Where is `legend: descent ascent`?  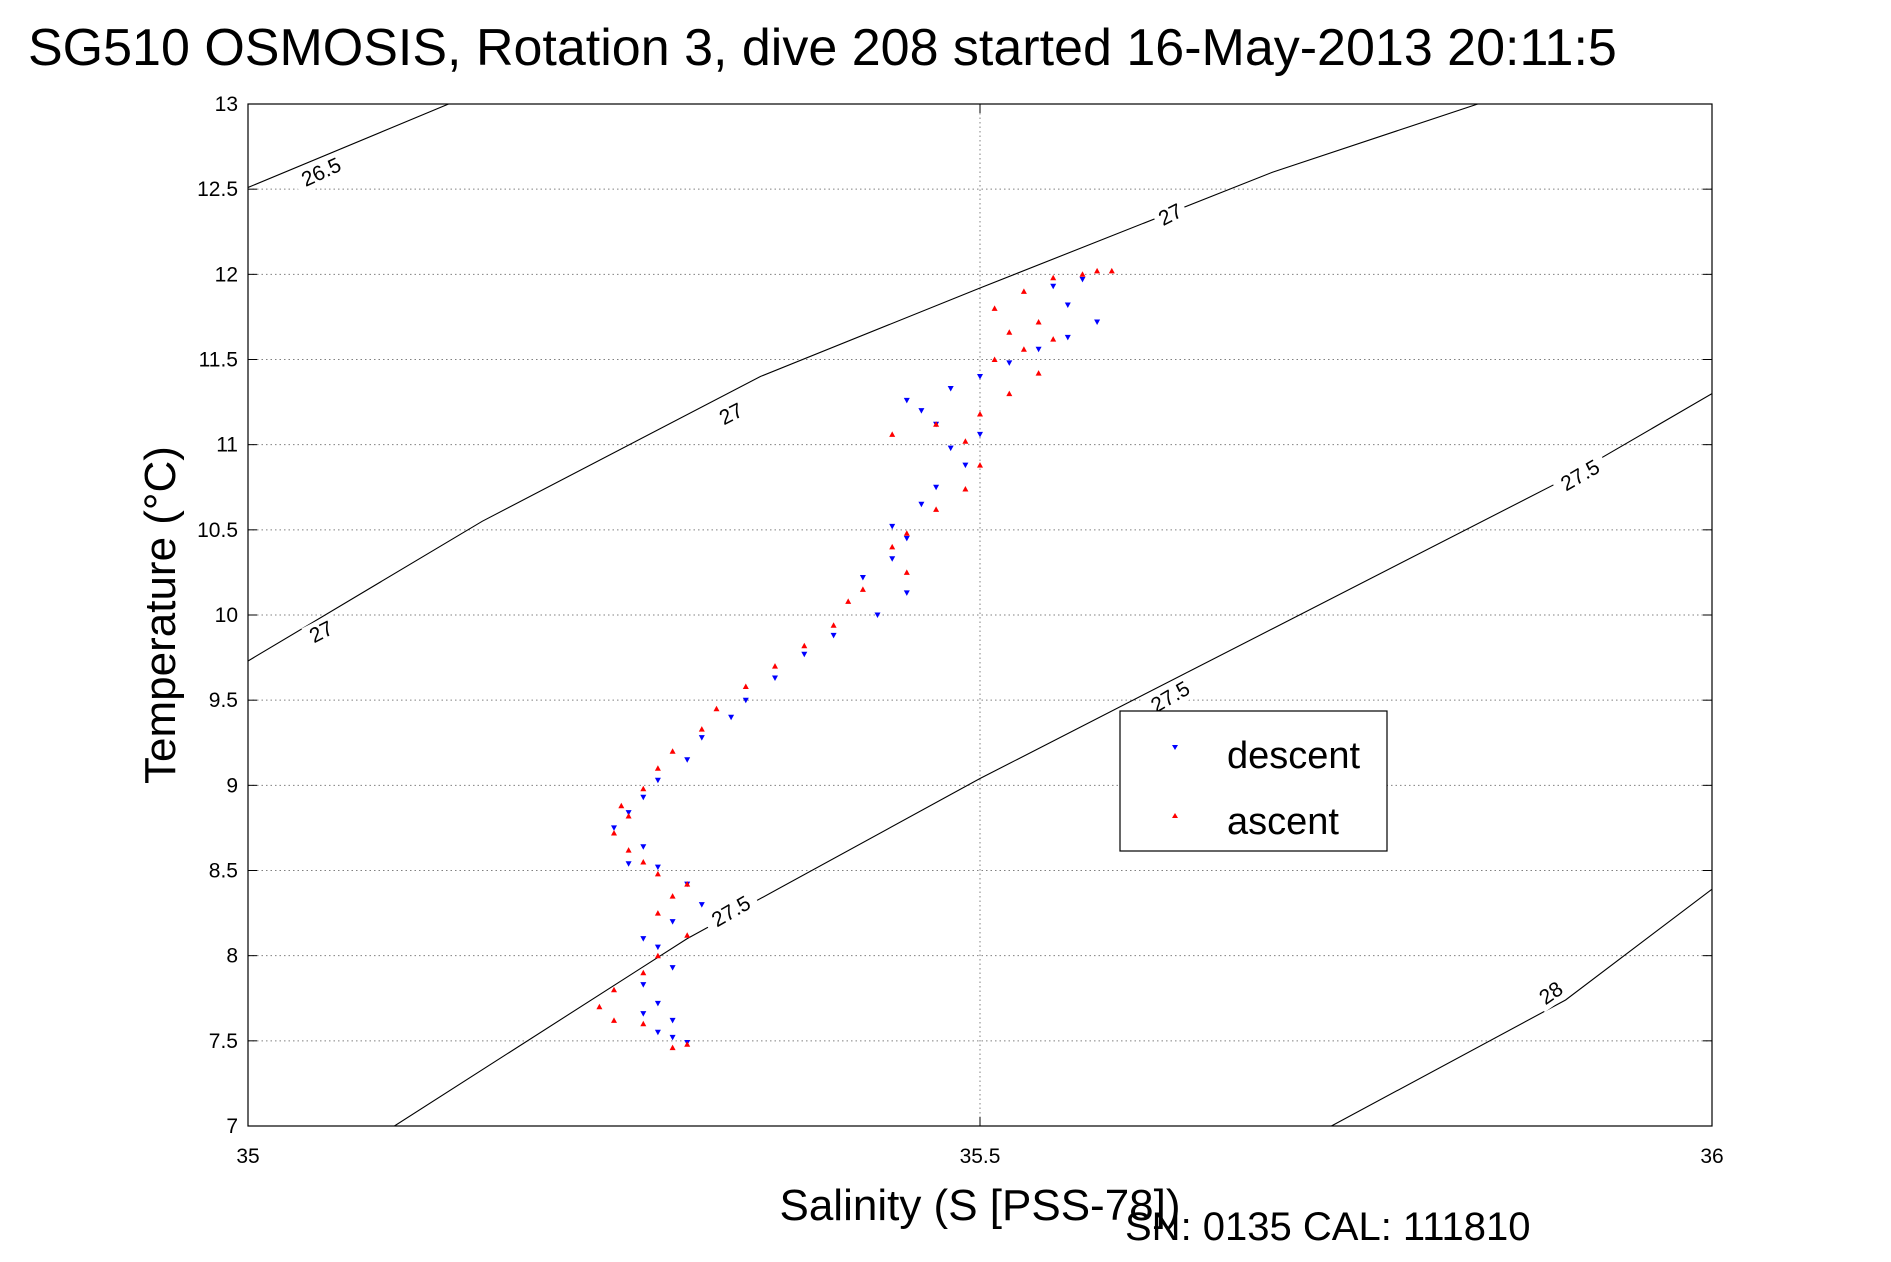
legend: descent ascent is located at coordinates (1253, 781).